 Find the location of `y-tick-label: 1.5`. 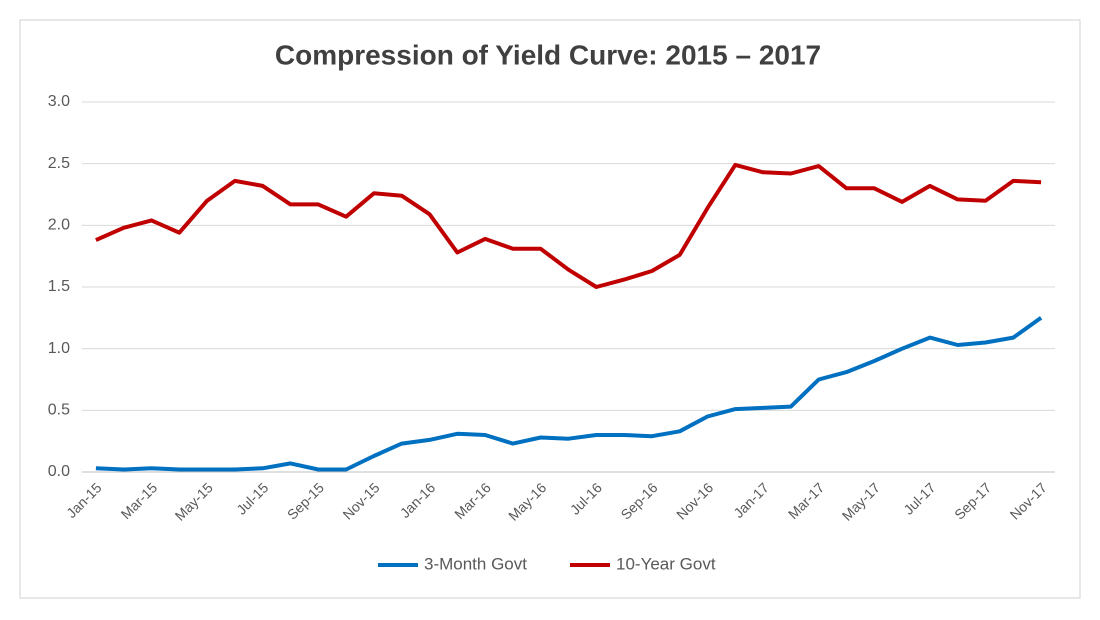

y-tick-label: 1.5 is located at coordinates (59, 286).